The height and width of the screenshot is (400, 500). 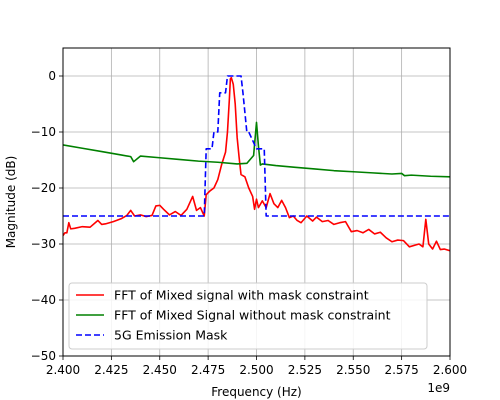 What do you see at coordinates (208, 370) in the screenshot?
I see `x-tick-label: 2.475` at bounding box center [208, 370].